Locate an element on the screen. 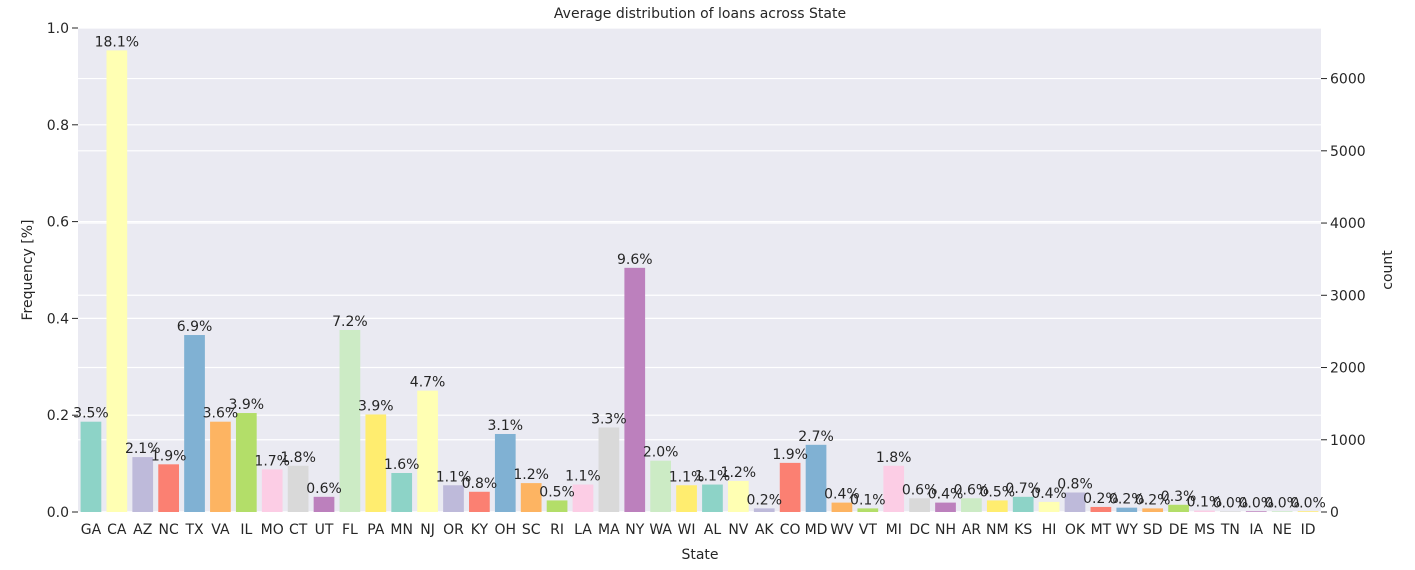 This screenshot has width=1415, height=570. x-tick-label: OR is located at coordinates (453, 530).